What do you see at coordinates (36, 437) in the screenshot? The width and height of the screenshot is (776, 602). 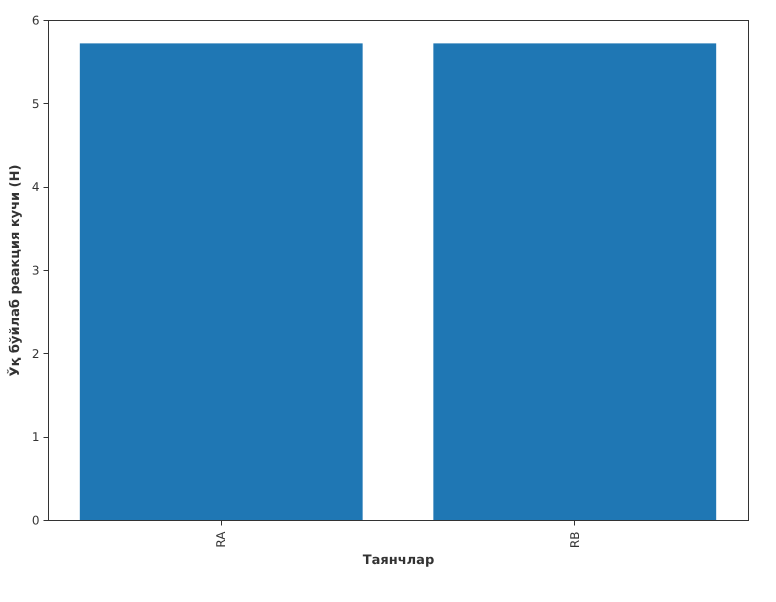 I see `y-tick-label: 1` at bounding box center [36, 437].